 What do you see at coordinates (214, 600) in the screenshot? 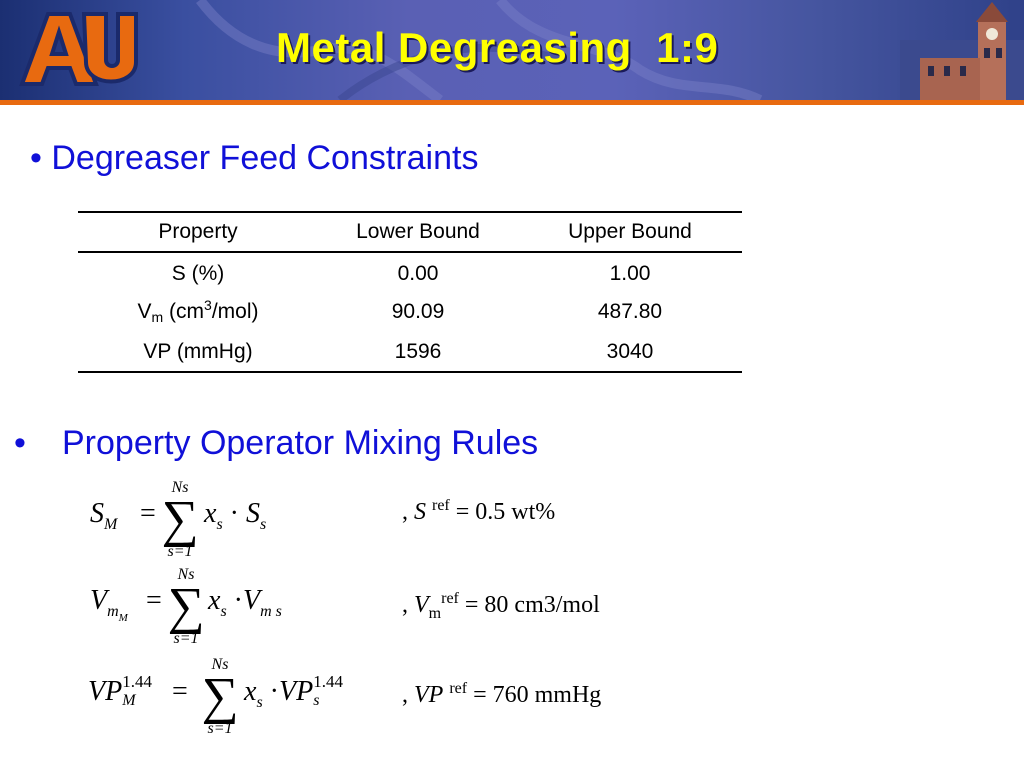
I see `eq2-term1: x` at bounding box center [214, 600].